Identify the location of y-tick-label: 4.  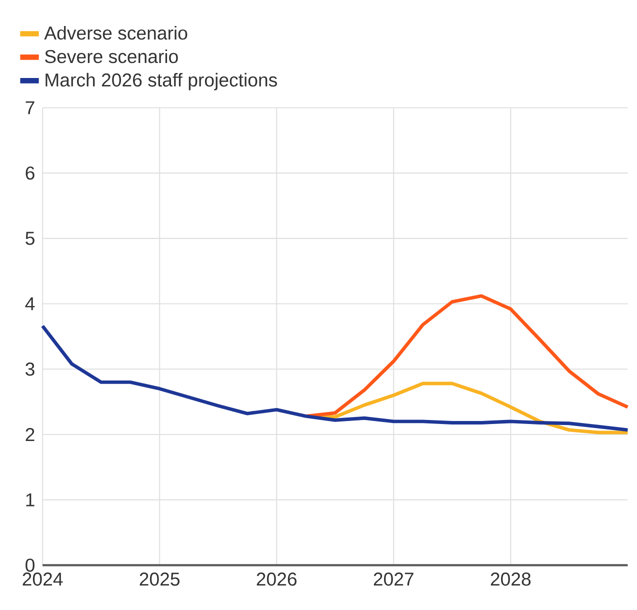
(30, 303).